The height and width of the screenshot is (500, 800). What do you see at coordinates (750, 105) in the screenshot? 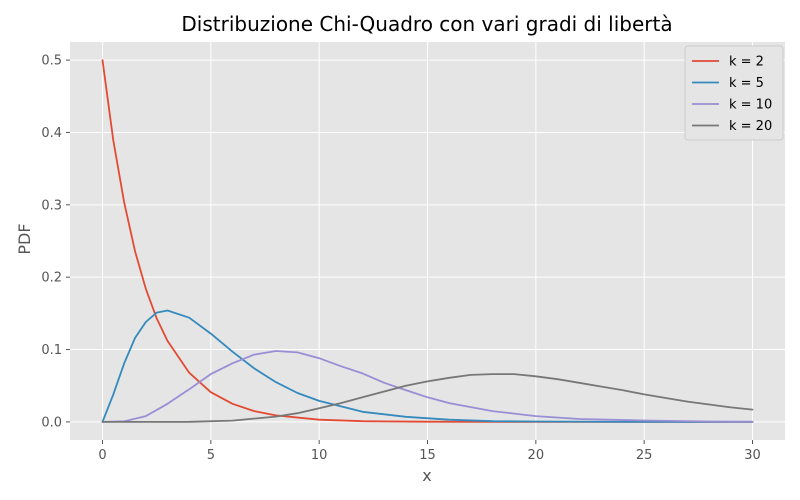
I see `legend-label: k = 10` at bounding box center [750, 105].